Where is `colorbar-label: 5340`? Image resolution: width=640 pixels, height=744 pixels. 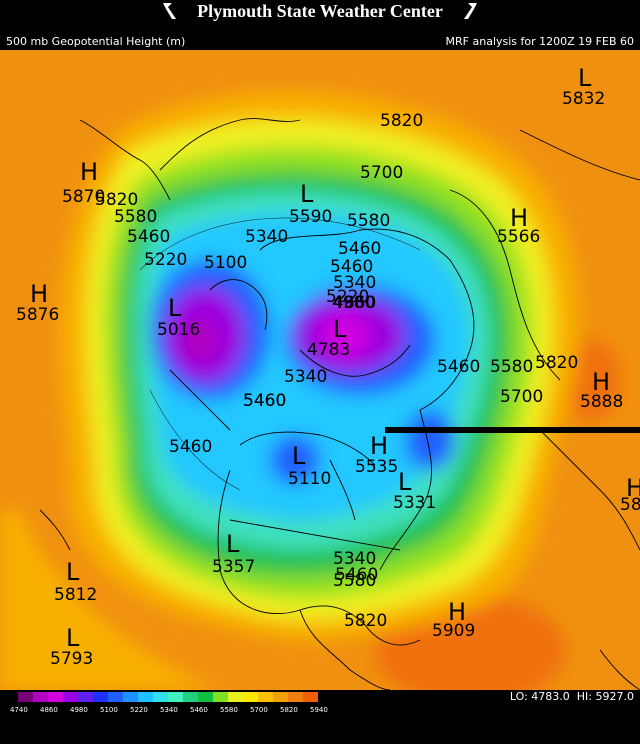 colorbar-label: 5340 is located at coordinates (169, 710).